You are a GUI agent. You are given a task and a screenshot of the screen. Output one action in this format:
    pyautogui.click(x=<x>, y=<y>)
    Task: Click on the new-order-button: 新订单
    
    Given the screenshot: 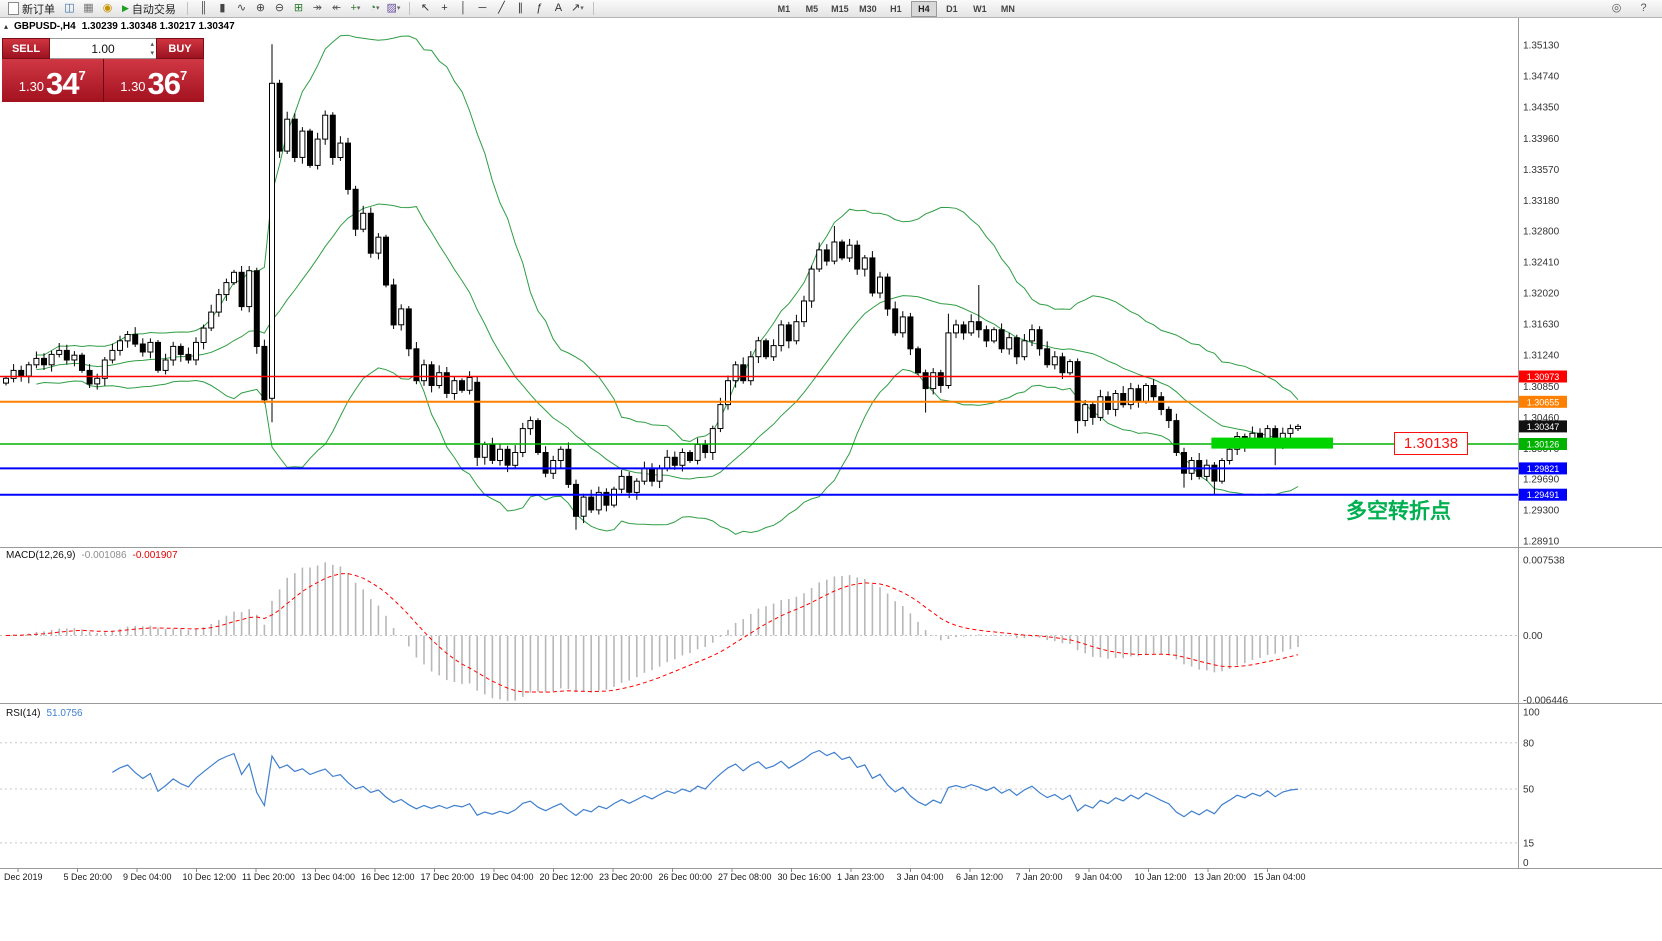 What is the action you would take?
    pyautogui.click(x=31, y=9)
    